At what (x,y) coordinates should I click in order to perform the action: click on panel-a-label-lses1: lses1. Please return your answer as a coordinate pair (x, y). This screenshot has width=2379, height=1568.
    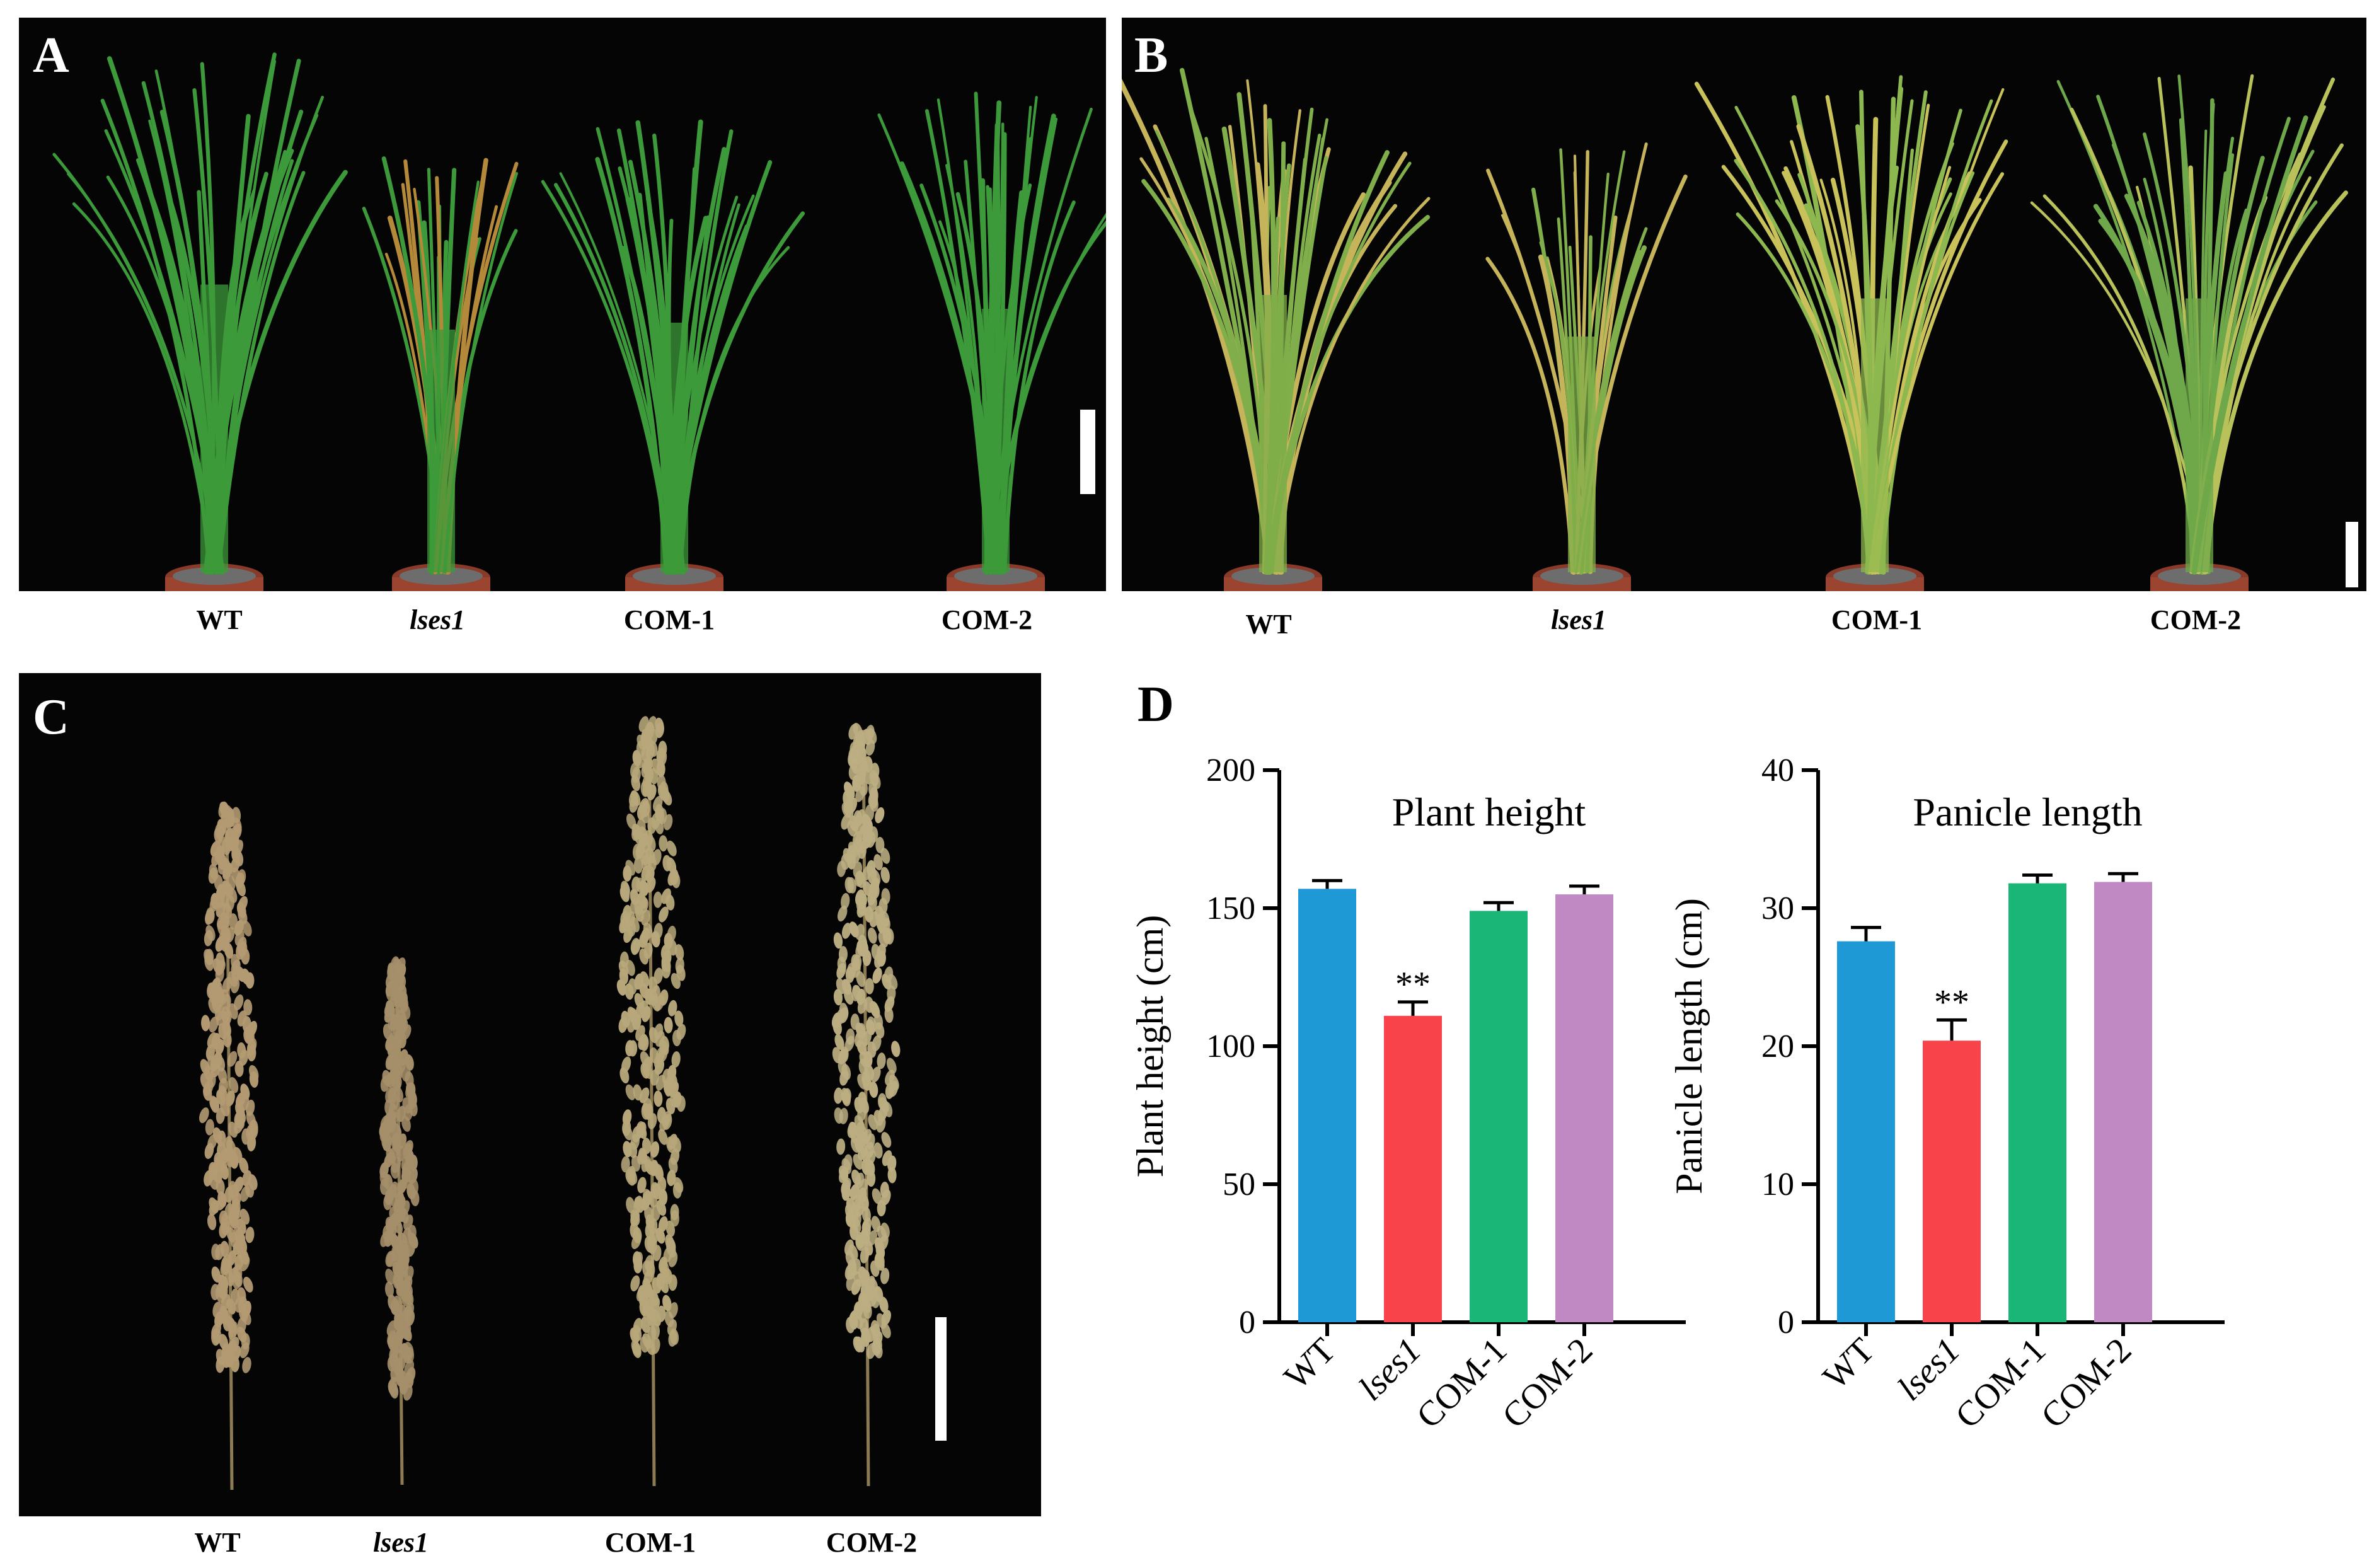
    Looking at the image, I should click on (437, 619).